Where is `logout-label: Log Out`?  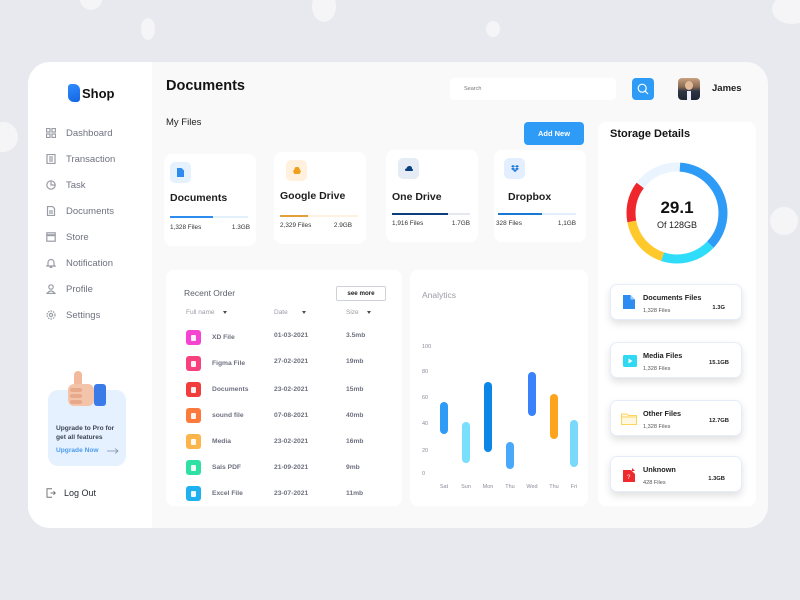 logout-label: Log Out is located at coordinates (80, 493).